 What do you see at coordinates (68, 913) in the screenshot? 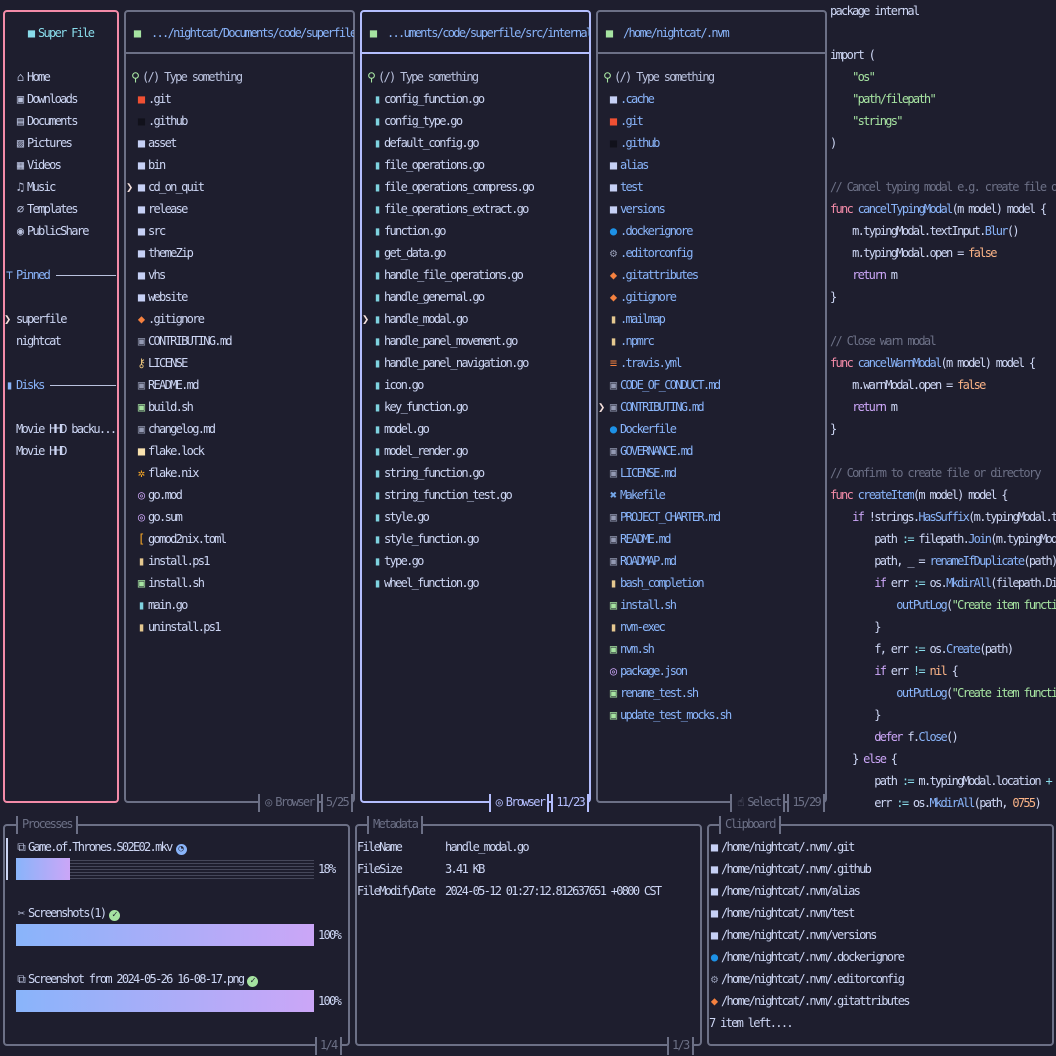
I see `process-item: ✂ Screenshots(1) ✓` at bounding box center [68, 913].